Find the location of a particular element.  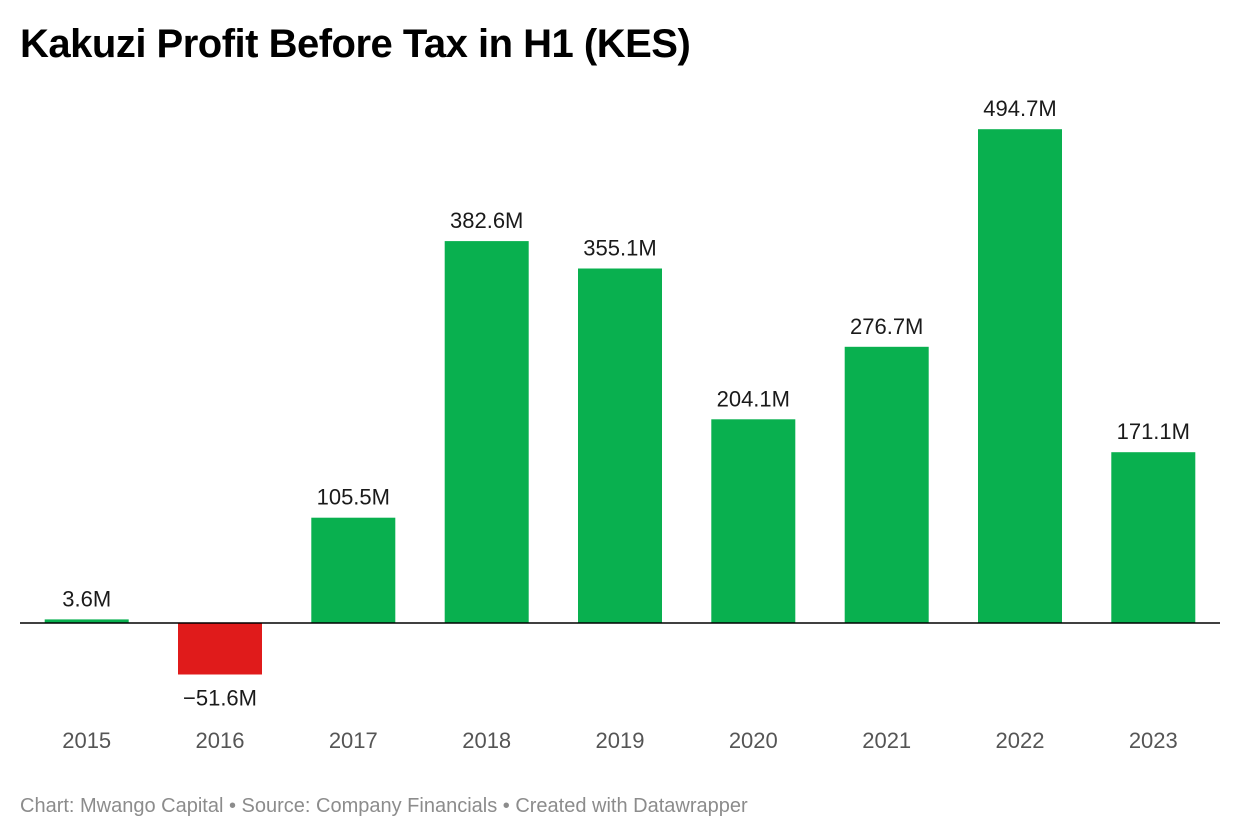

x-axis-ticks: 2015 2016 2017 2018 2019 2020 2021 2022 2023 is located at coordinates (620, 740).